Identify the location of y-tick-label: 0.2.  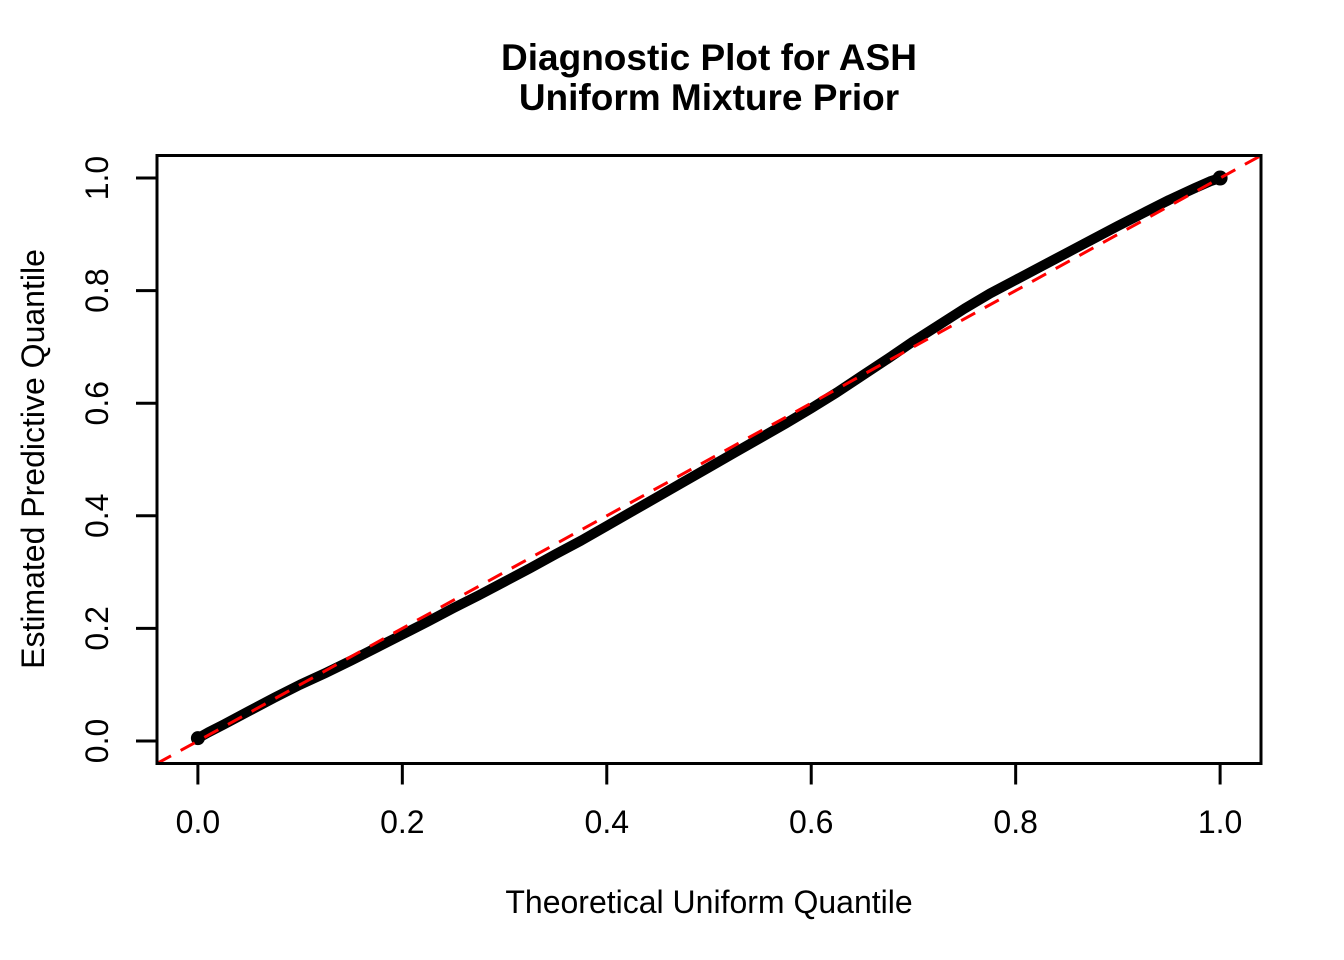
(97, 628).